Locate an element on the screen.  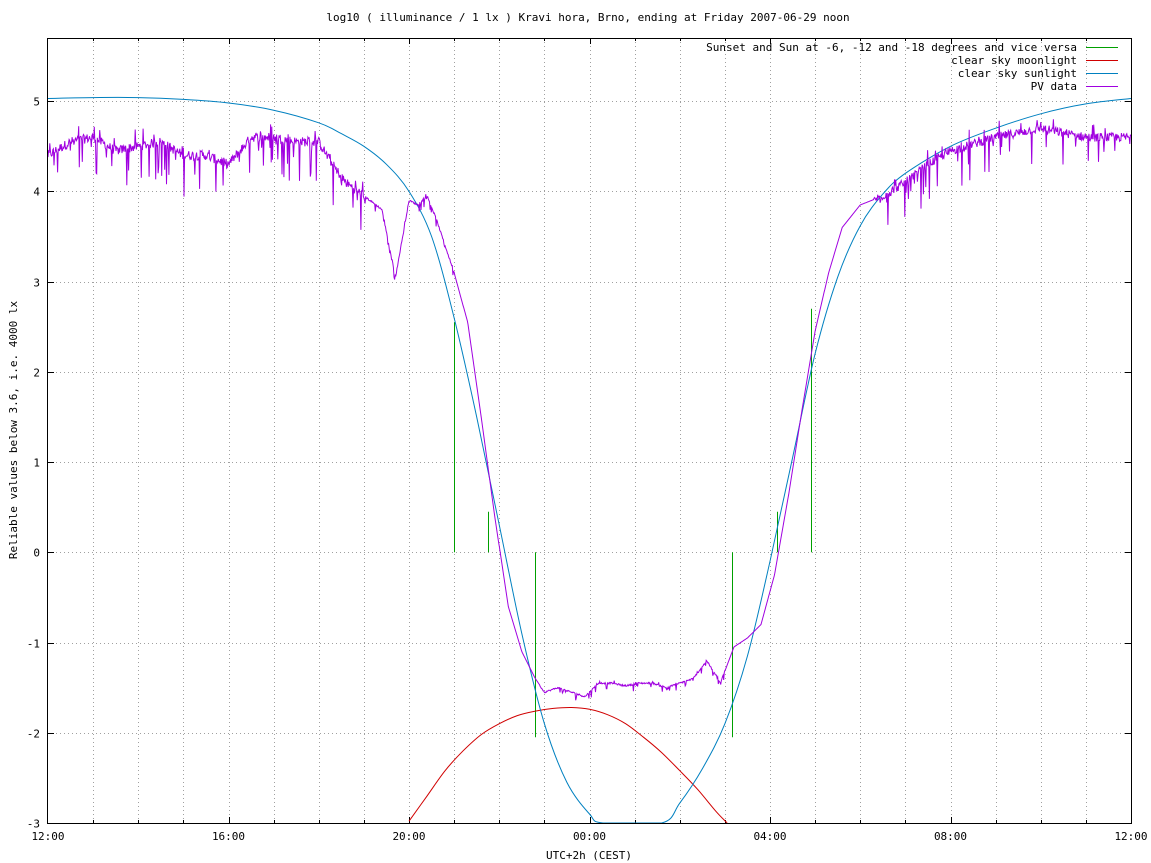
x-tick-label: 08:00 is located at coordinates (950, 836).